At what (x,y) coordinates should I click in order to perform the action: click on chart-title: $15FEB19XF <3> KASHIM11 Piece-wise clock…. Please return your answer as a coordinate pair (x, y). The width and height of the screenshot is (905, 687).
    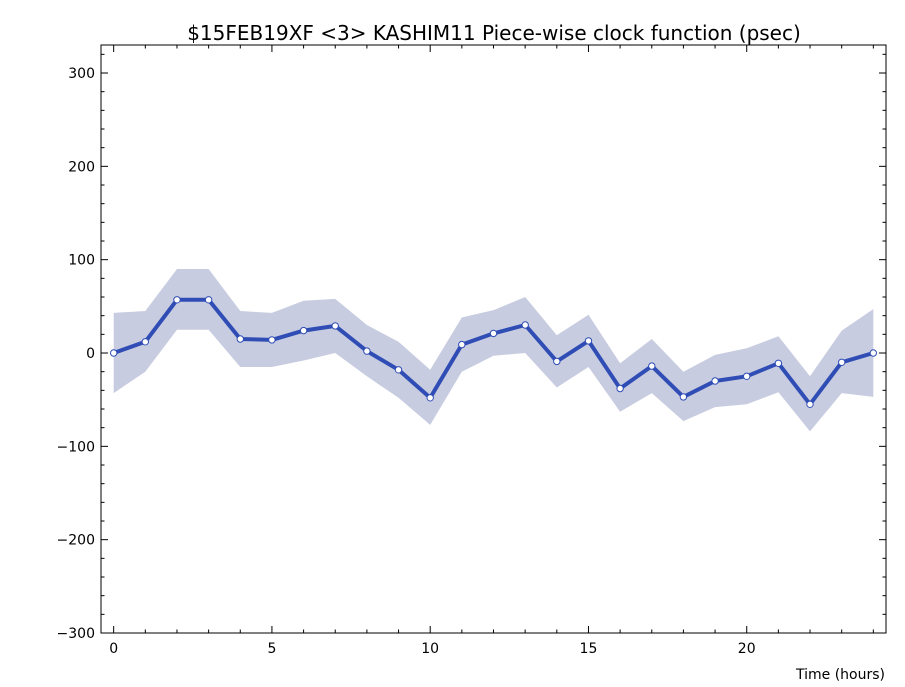
    Looking at the image, I should click on (494, 33).